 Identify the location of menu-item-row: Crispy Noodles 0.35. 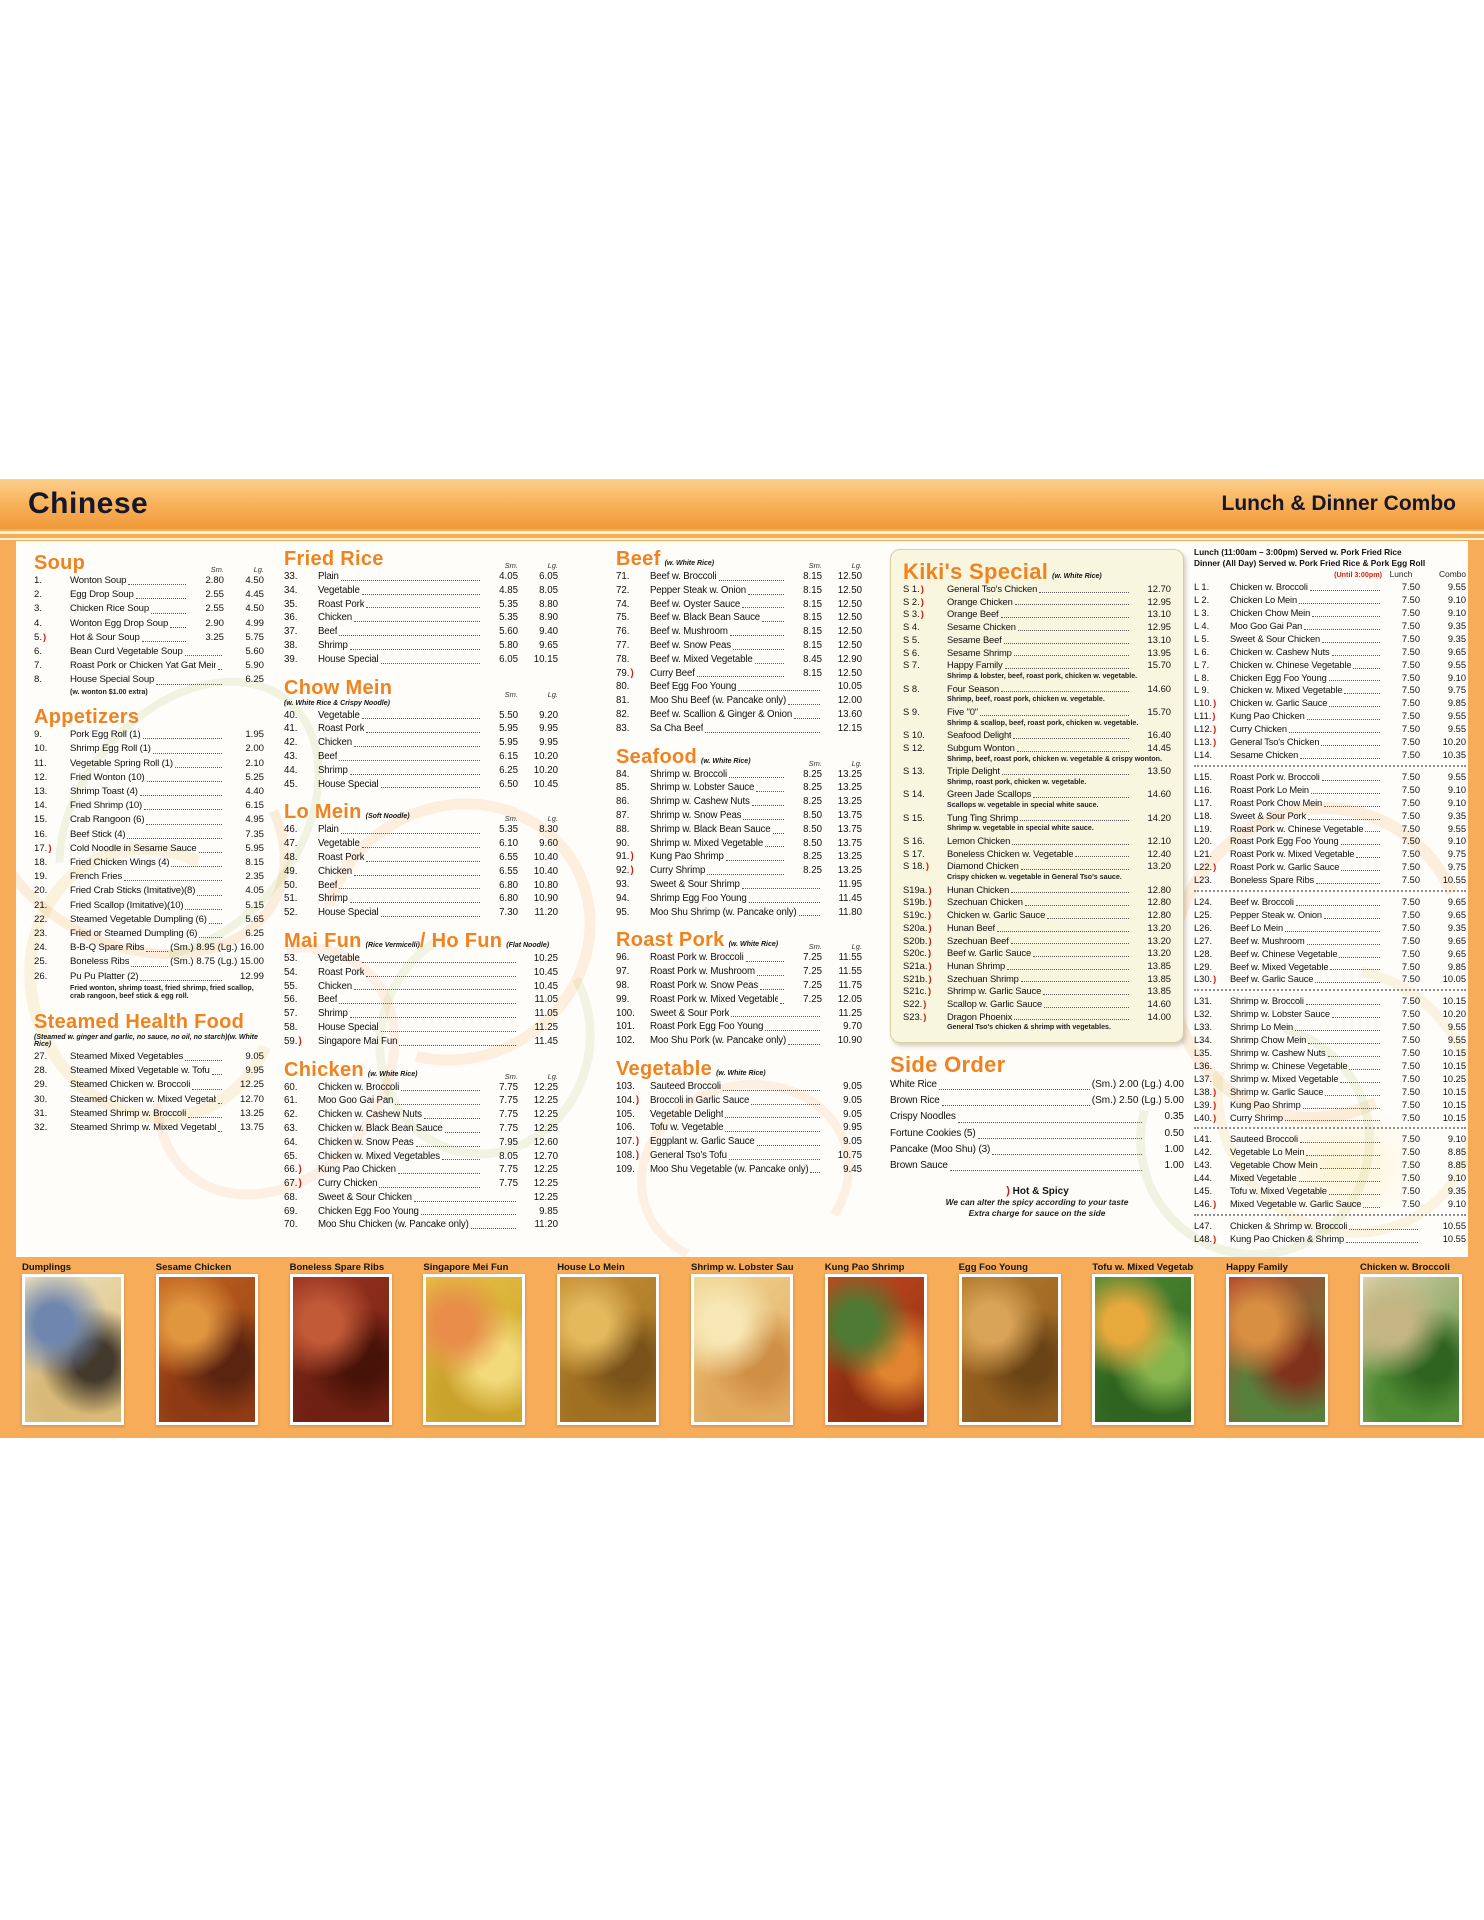
(1037, 1117).